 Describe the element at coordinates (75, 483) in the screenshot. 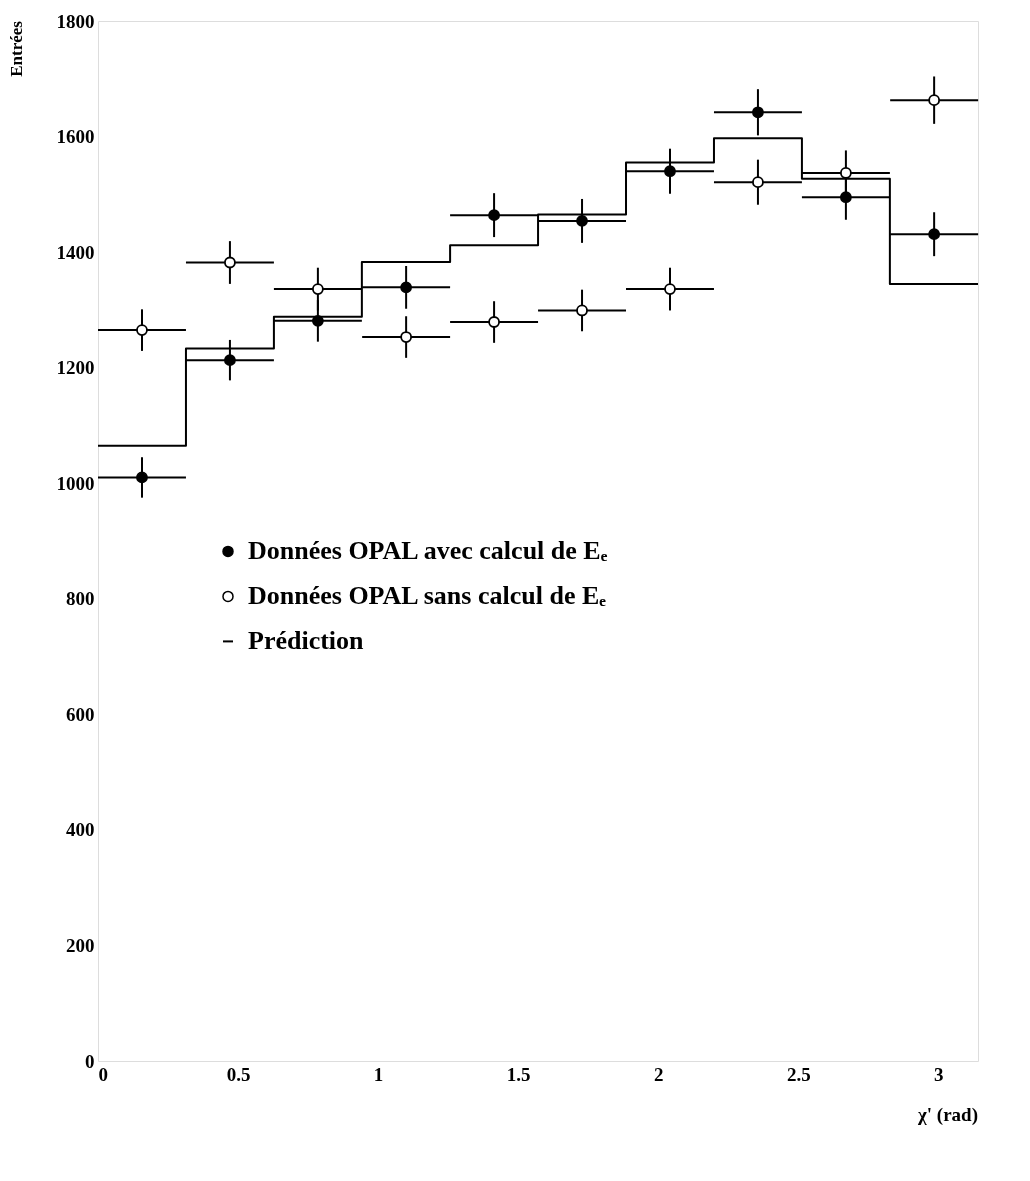

I see `y-tick-label: 1000` at that location.